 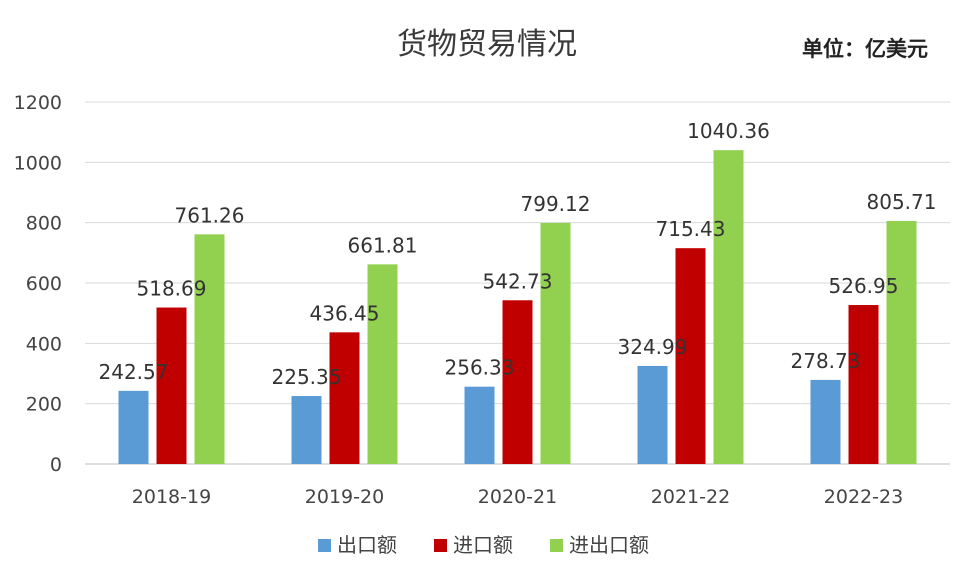 I want to click on y-tick-label: 400, so click(x=44, y=344).